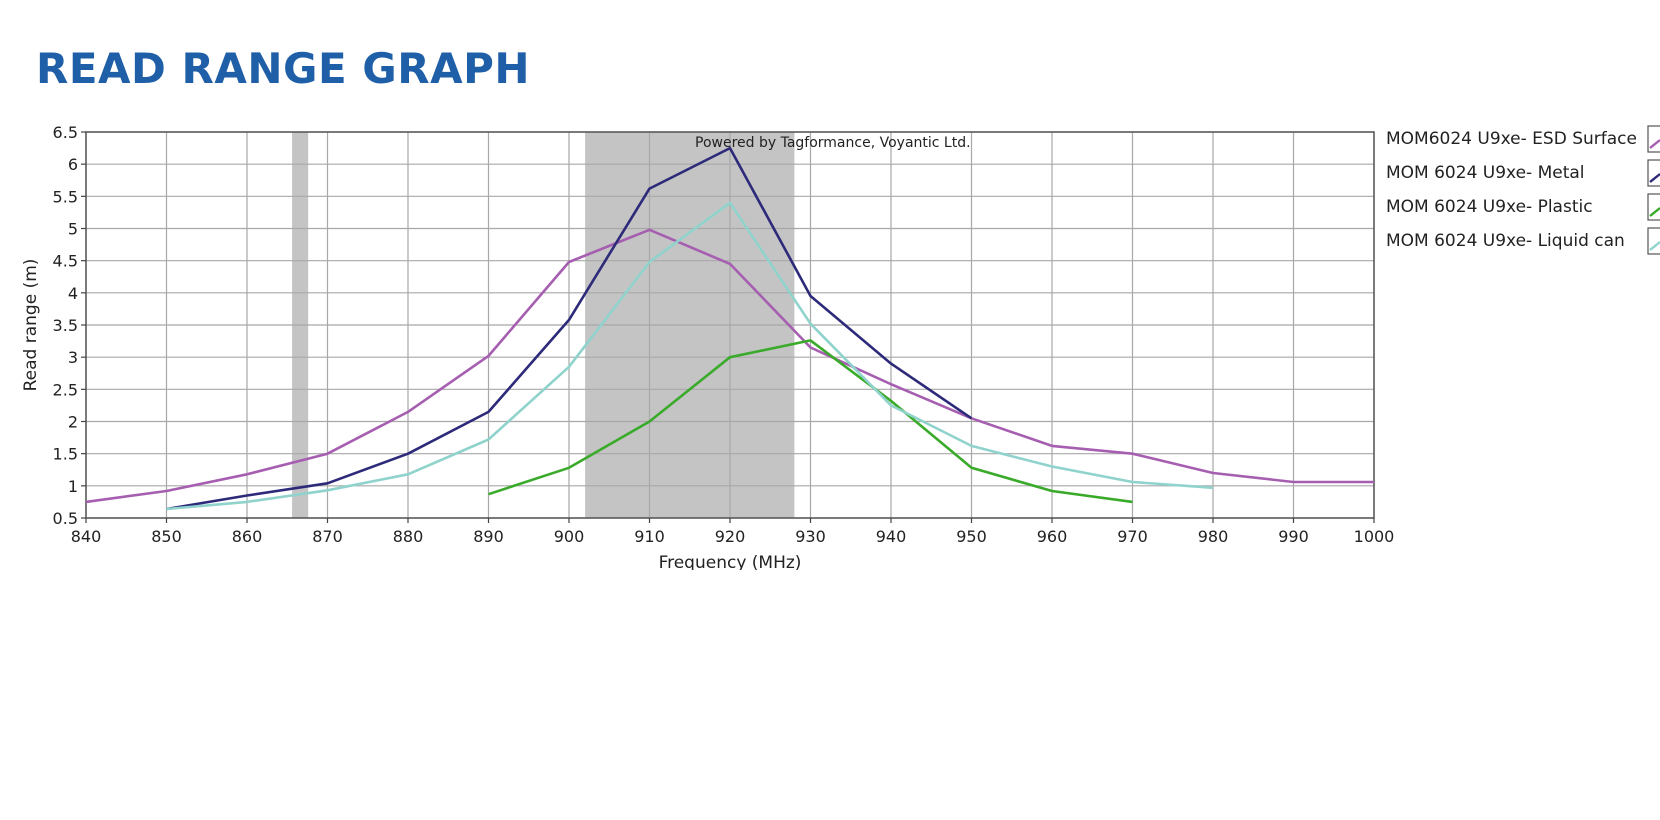 The width and height of the screenshot is (1660, 820). I want to click on y-tick-label: 1, so click(73, 486).